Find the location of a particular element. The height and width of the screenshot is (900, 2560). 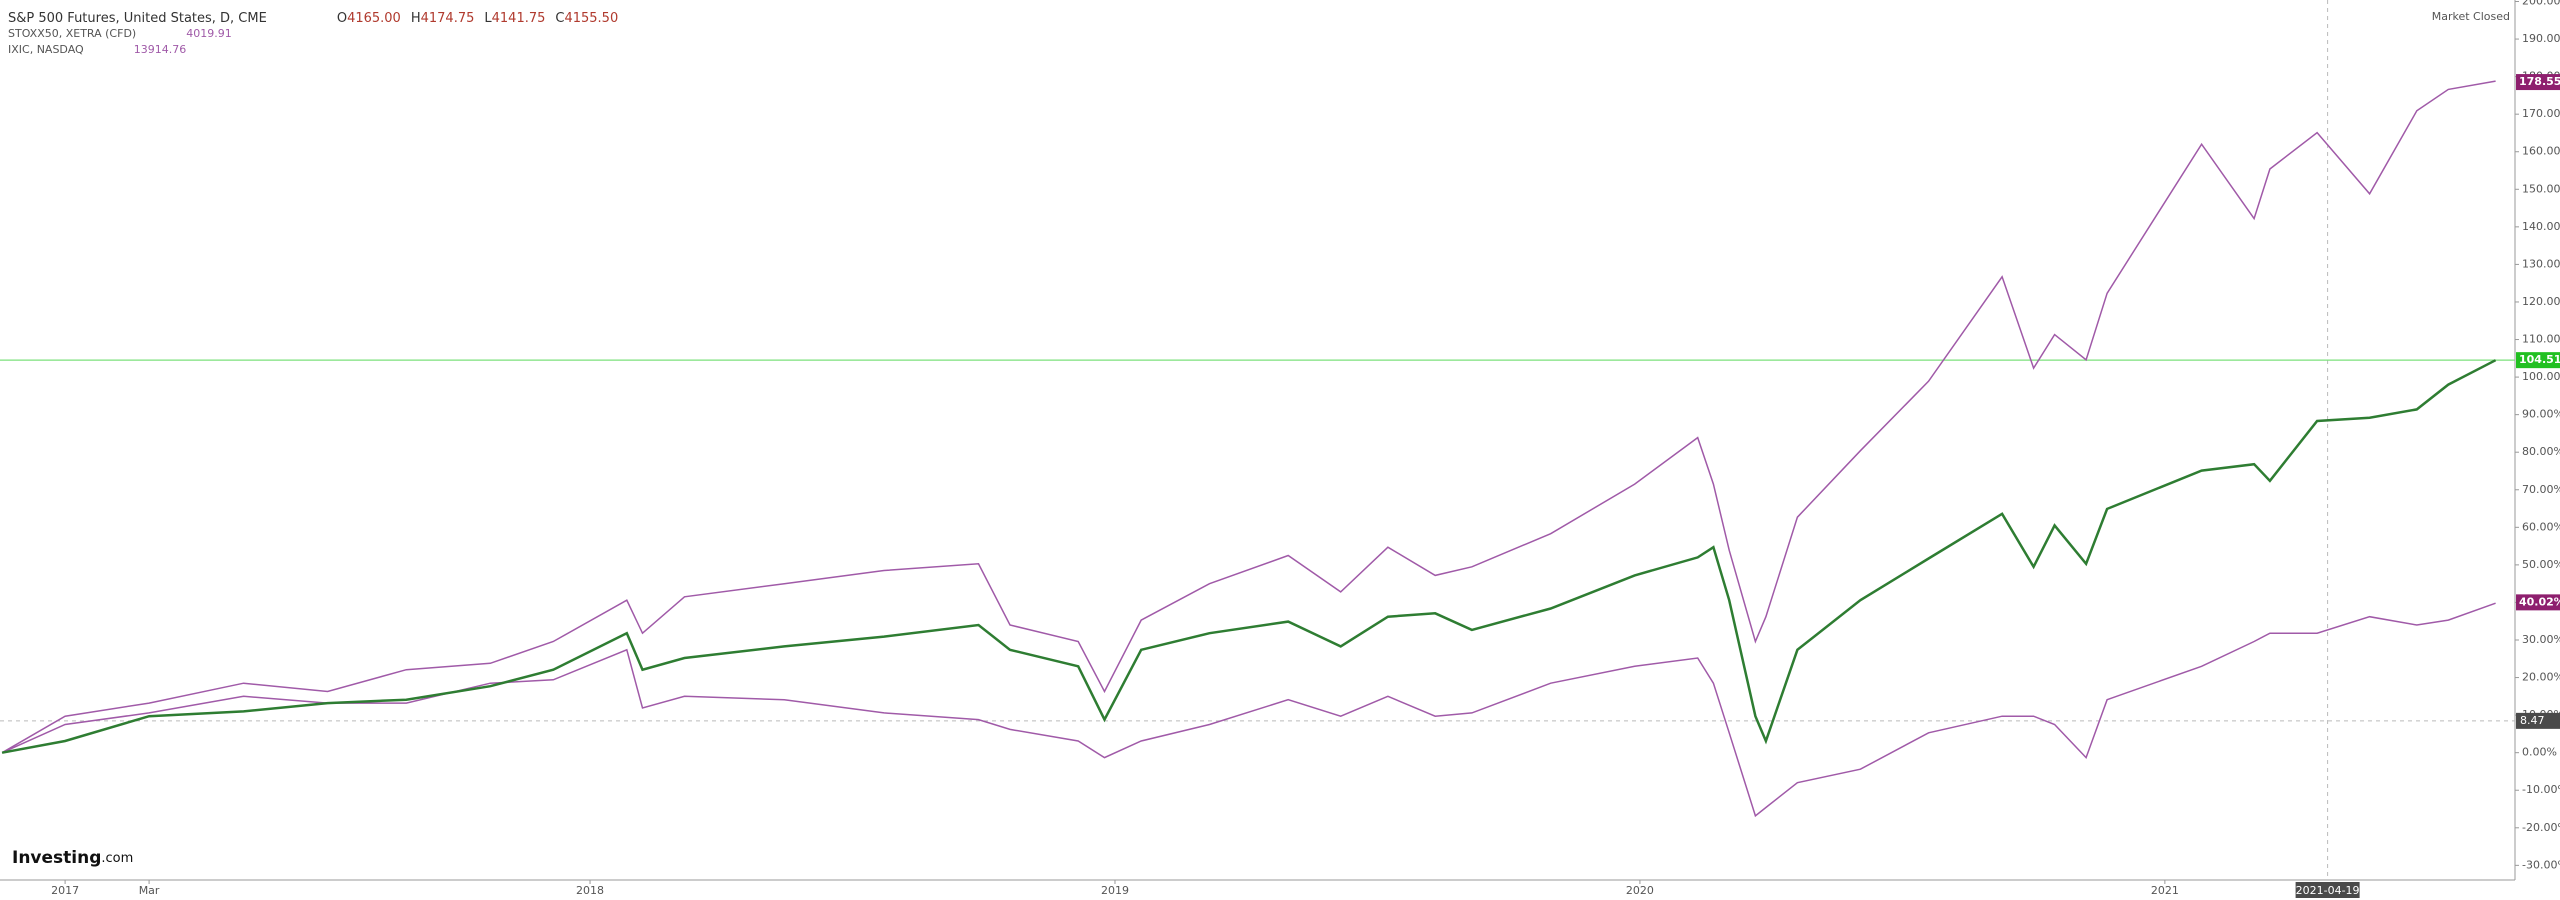

y-tick-label: 30.00% is located at coordinates (2541, 639).